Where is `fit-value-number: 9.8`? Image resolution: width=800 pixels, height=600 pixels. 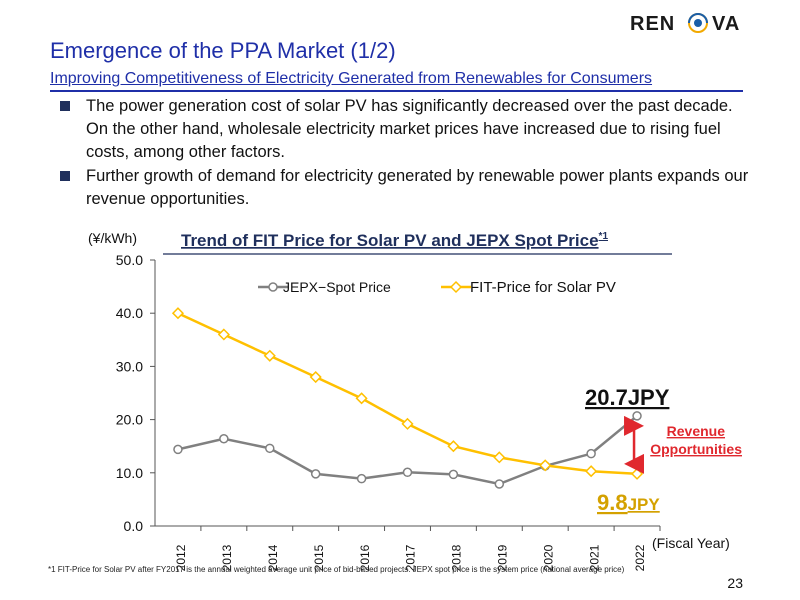 fit-value-number: 9.8 is located at coordinates (612, 502).